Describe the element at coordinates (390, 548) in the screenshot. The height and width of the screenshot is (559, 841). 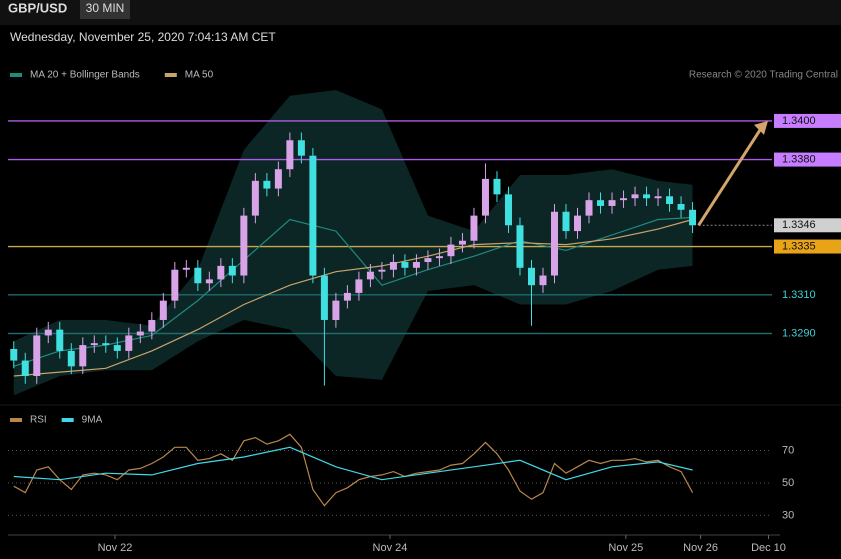
I see `x-tick-label: Nov 24` at that location.